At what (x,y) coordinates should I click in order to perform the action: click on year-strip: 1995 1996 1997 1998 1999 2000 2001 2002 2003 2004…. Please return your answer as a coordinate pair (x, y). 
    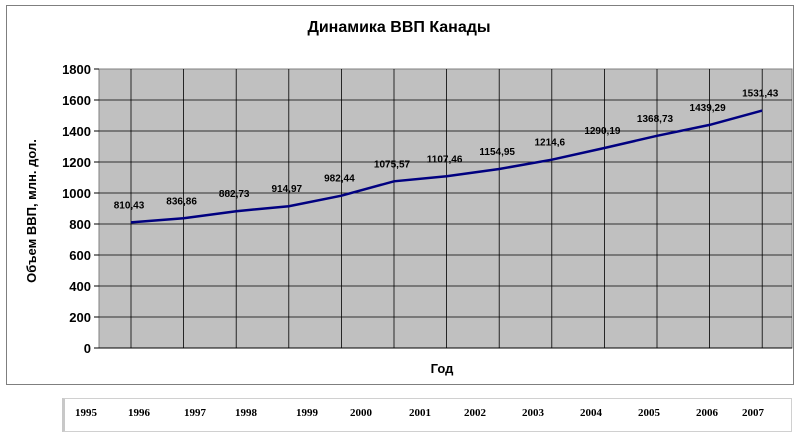
    Looking at the image, I should click on (427, 415).